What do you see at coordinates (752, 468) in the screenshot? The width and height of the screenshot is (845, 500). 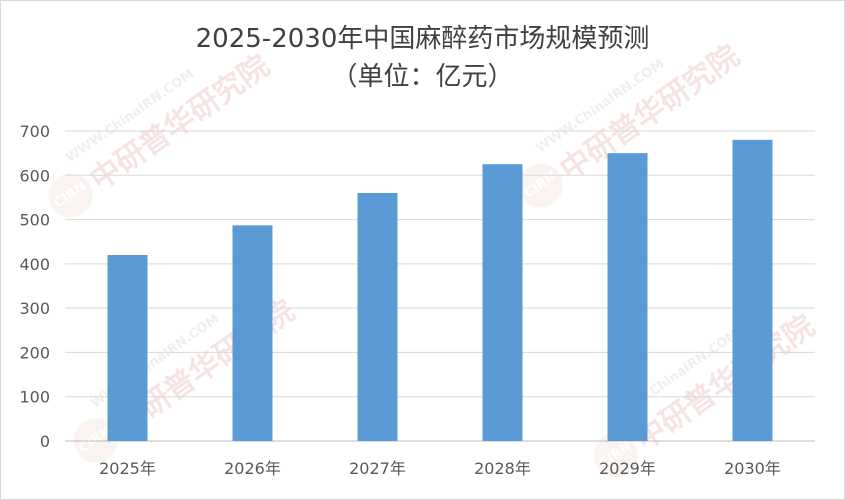 I see `x-tick-label: 2030年` at bounding box center [752, 468].